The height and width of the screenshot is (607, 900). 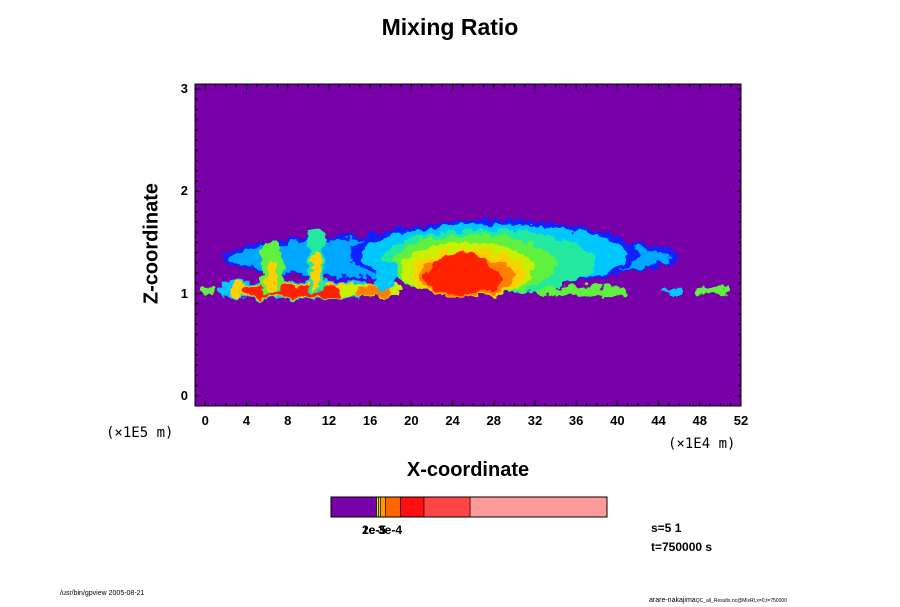 I want to click on cloud-field, so click(x=465, y=259).